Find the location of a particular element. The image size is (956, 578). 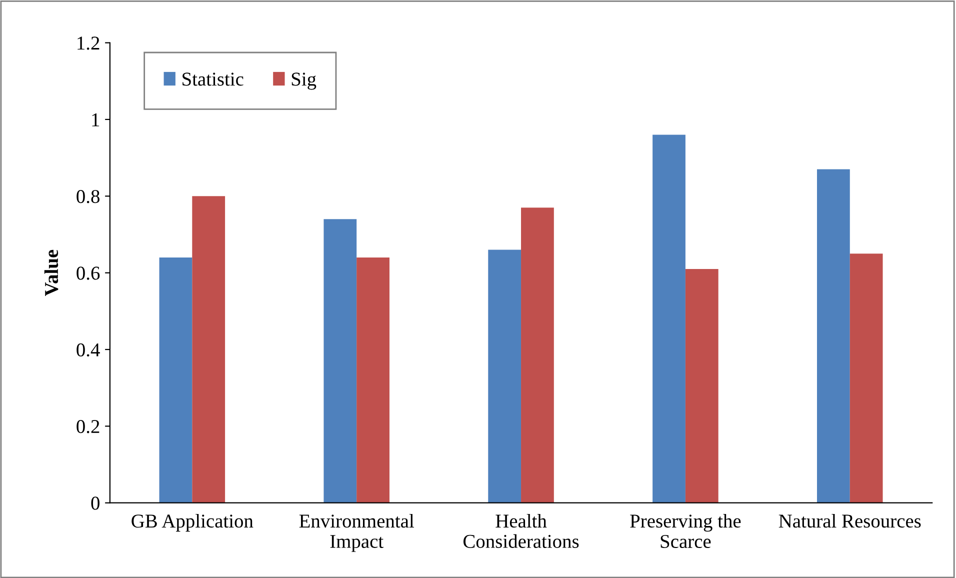

y-tick-label: 1.2 is located at coordinates (89, 43).